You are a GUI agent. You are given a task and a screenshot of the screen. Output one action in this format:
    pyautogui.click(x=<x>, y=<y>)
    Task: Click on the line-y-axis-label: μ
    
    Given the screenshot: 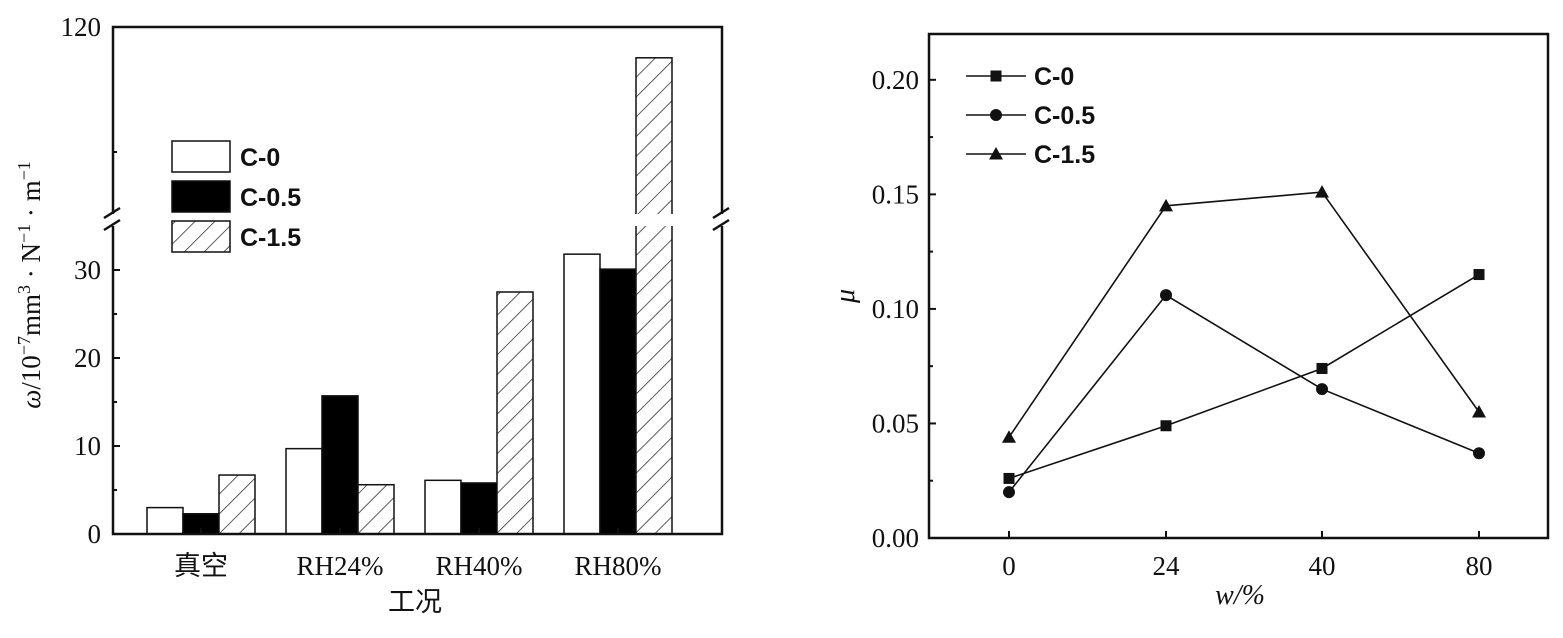 What is the action you would take?
    pyautogui.click(x=845, y=296)
    